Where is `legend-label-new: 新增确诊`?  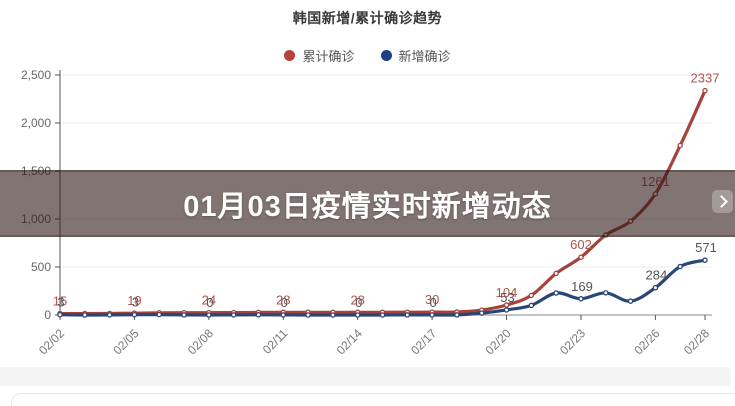
legend-label-new: 新增确诊 is located at coordinates (424, 56).